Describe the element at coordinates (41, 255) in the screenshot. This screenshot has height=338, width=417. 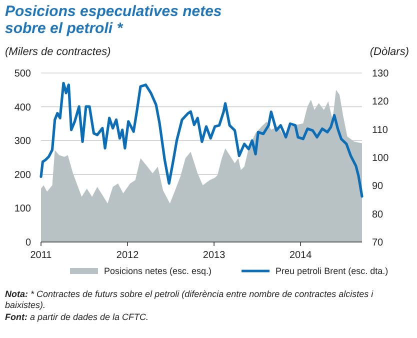
I see `x-tick-label: 2011` at that location.